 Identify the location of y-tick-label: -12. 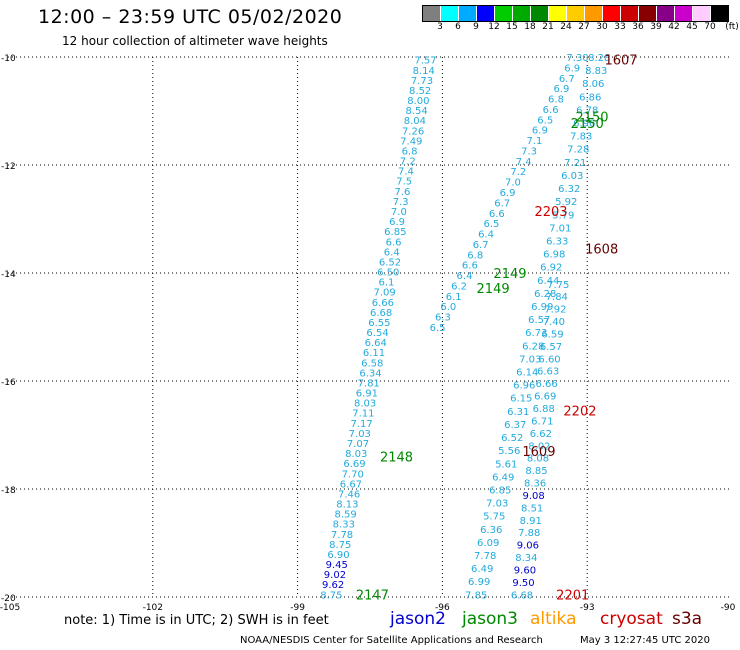
(8, 167).